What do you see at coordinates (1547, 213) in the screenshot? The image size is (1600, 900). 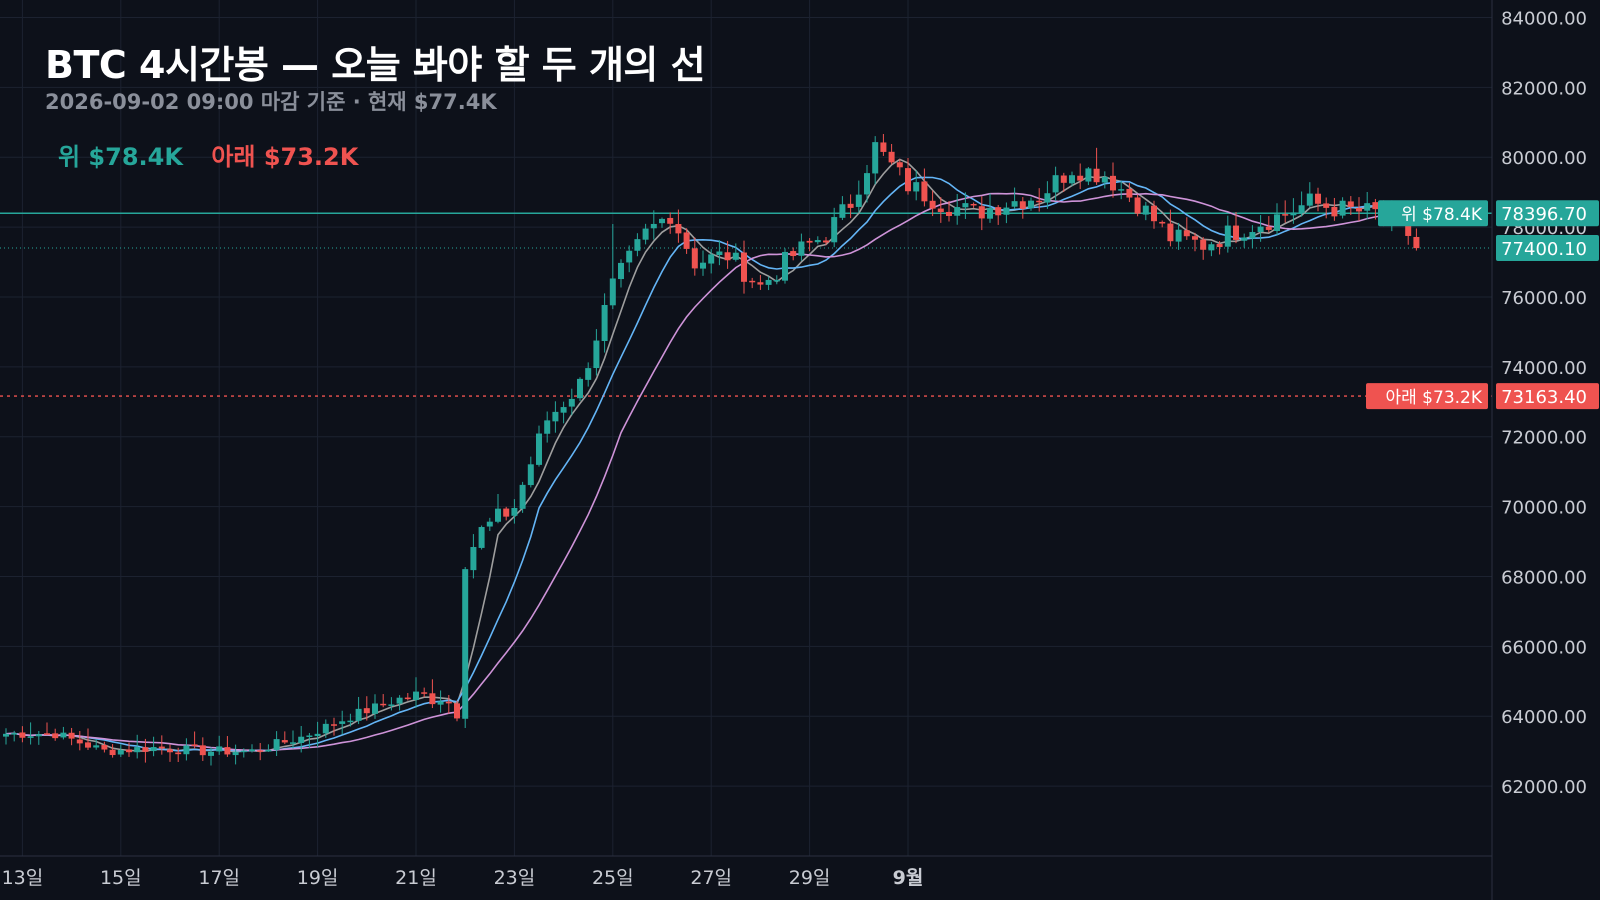 I see `level-price-tag` at bounding box center [1547, 213].